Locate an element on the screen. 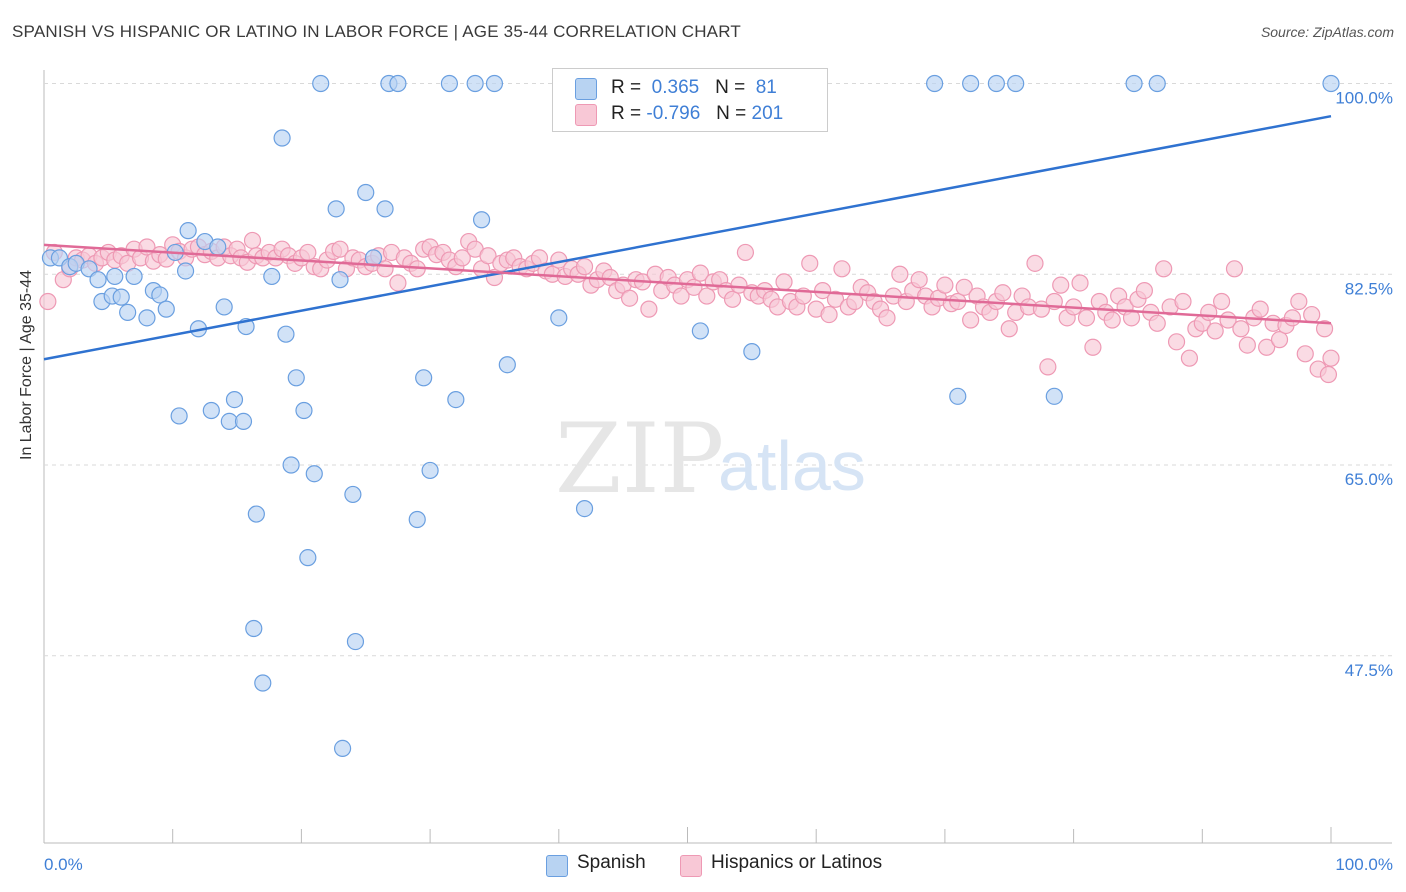 This screenshot has height=892, width=1406. r-label: R = is located at coordinates (626, 87).